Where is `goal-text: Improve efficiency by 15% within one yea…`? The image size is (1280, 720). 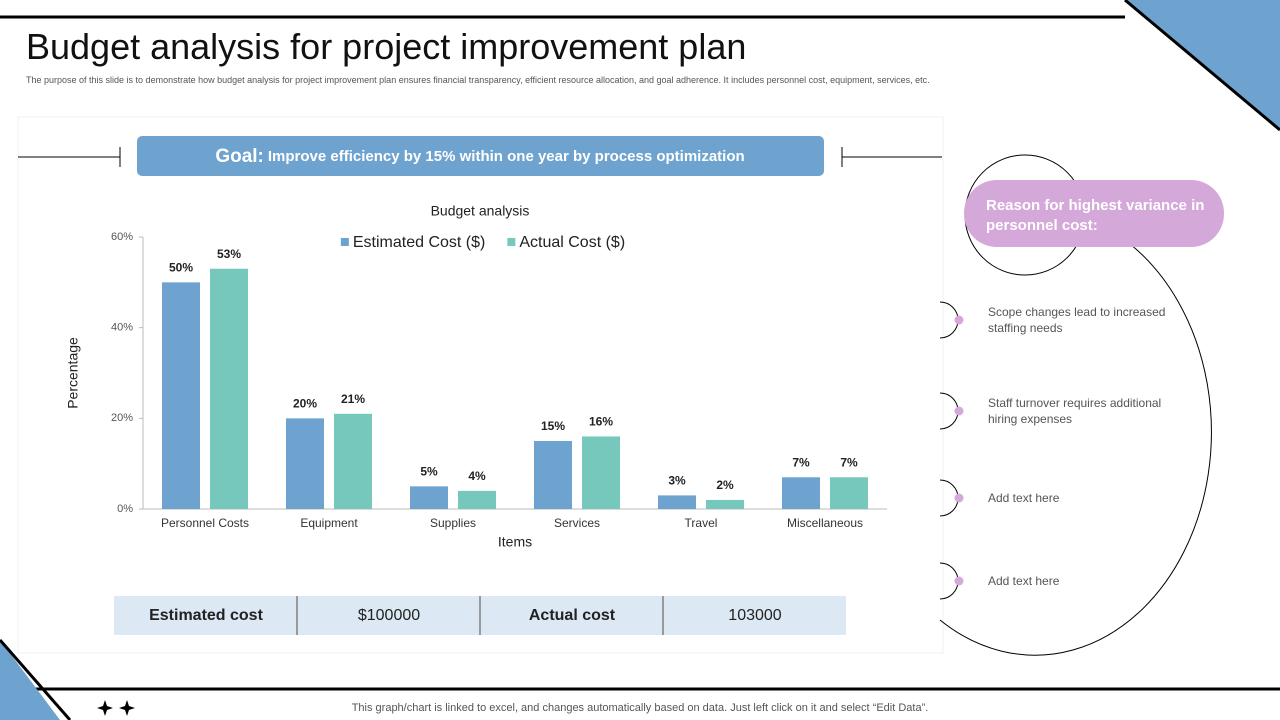 goal-text: Improve efficiency by 15% within one yea… is located at coordinates (506, 156).